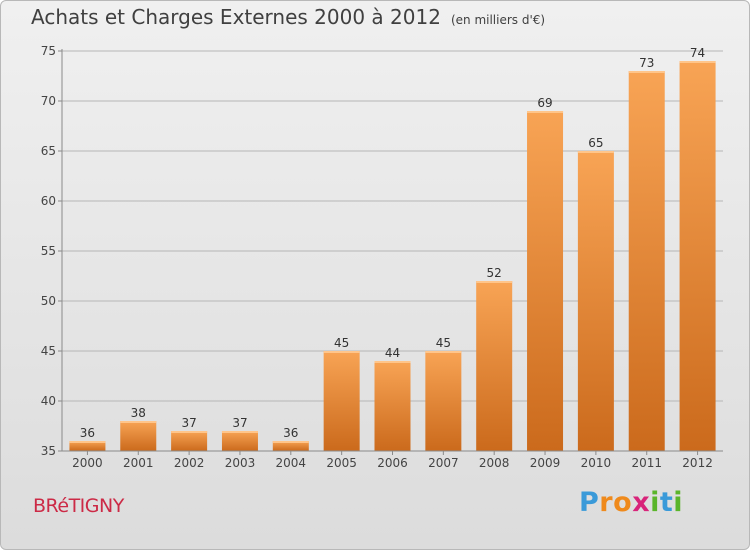  What do you see at coordinates (48, 301) in the screenshot?
I see `y-tick-label: 50` at bounding box center [48, 301].